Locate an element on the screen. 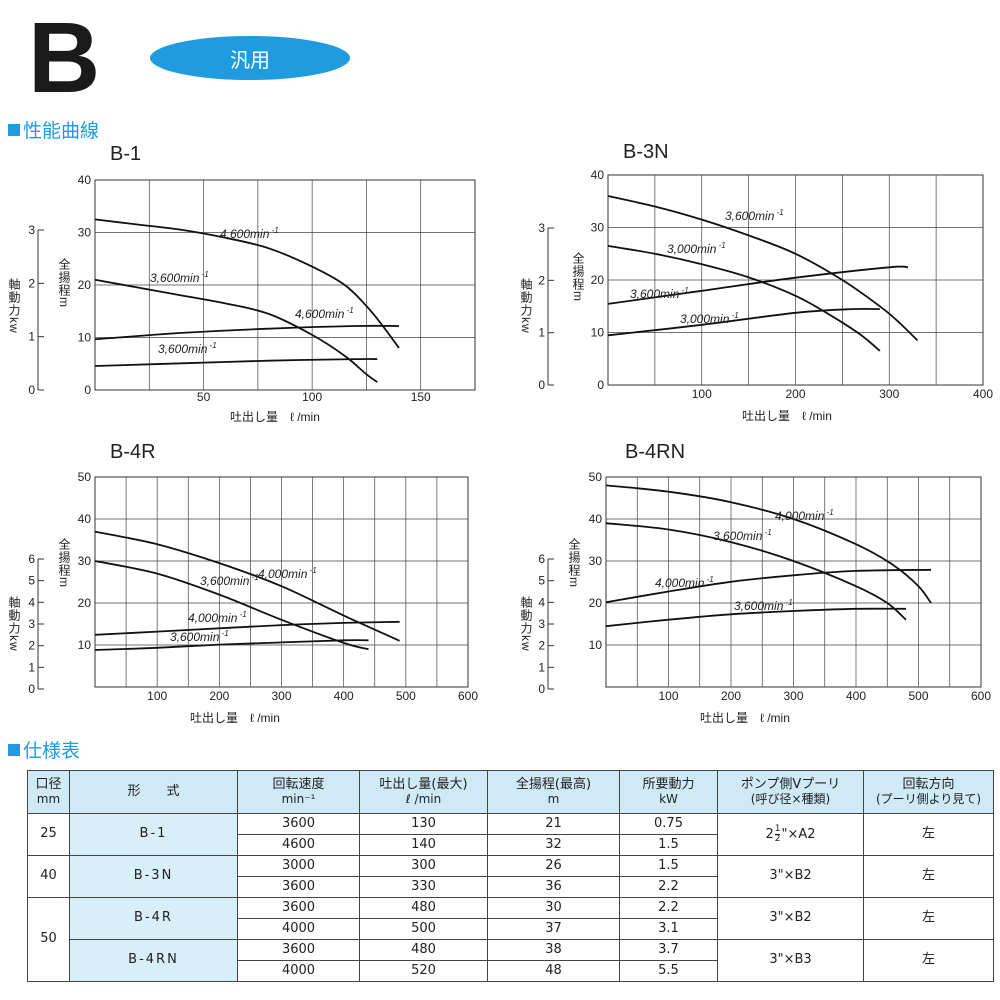  head-cell: 48 is located at coordinates (553, 971).